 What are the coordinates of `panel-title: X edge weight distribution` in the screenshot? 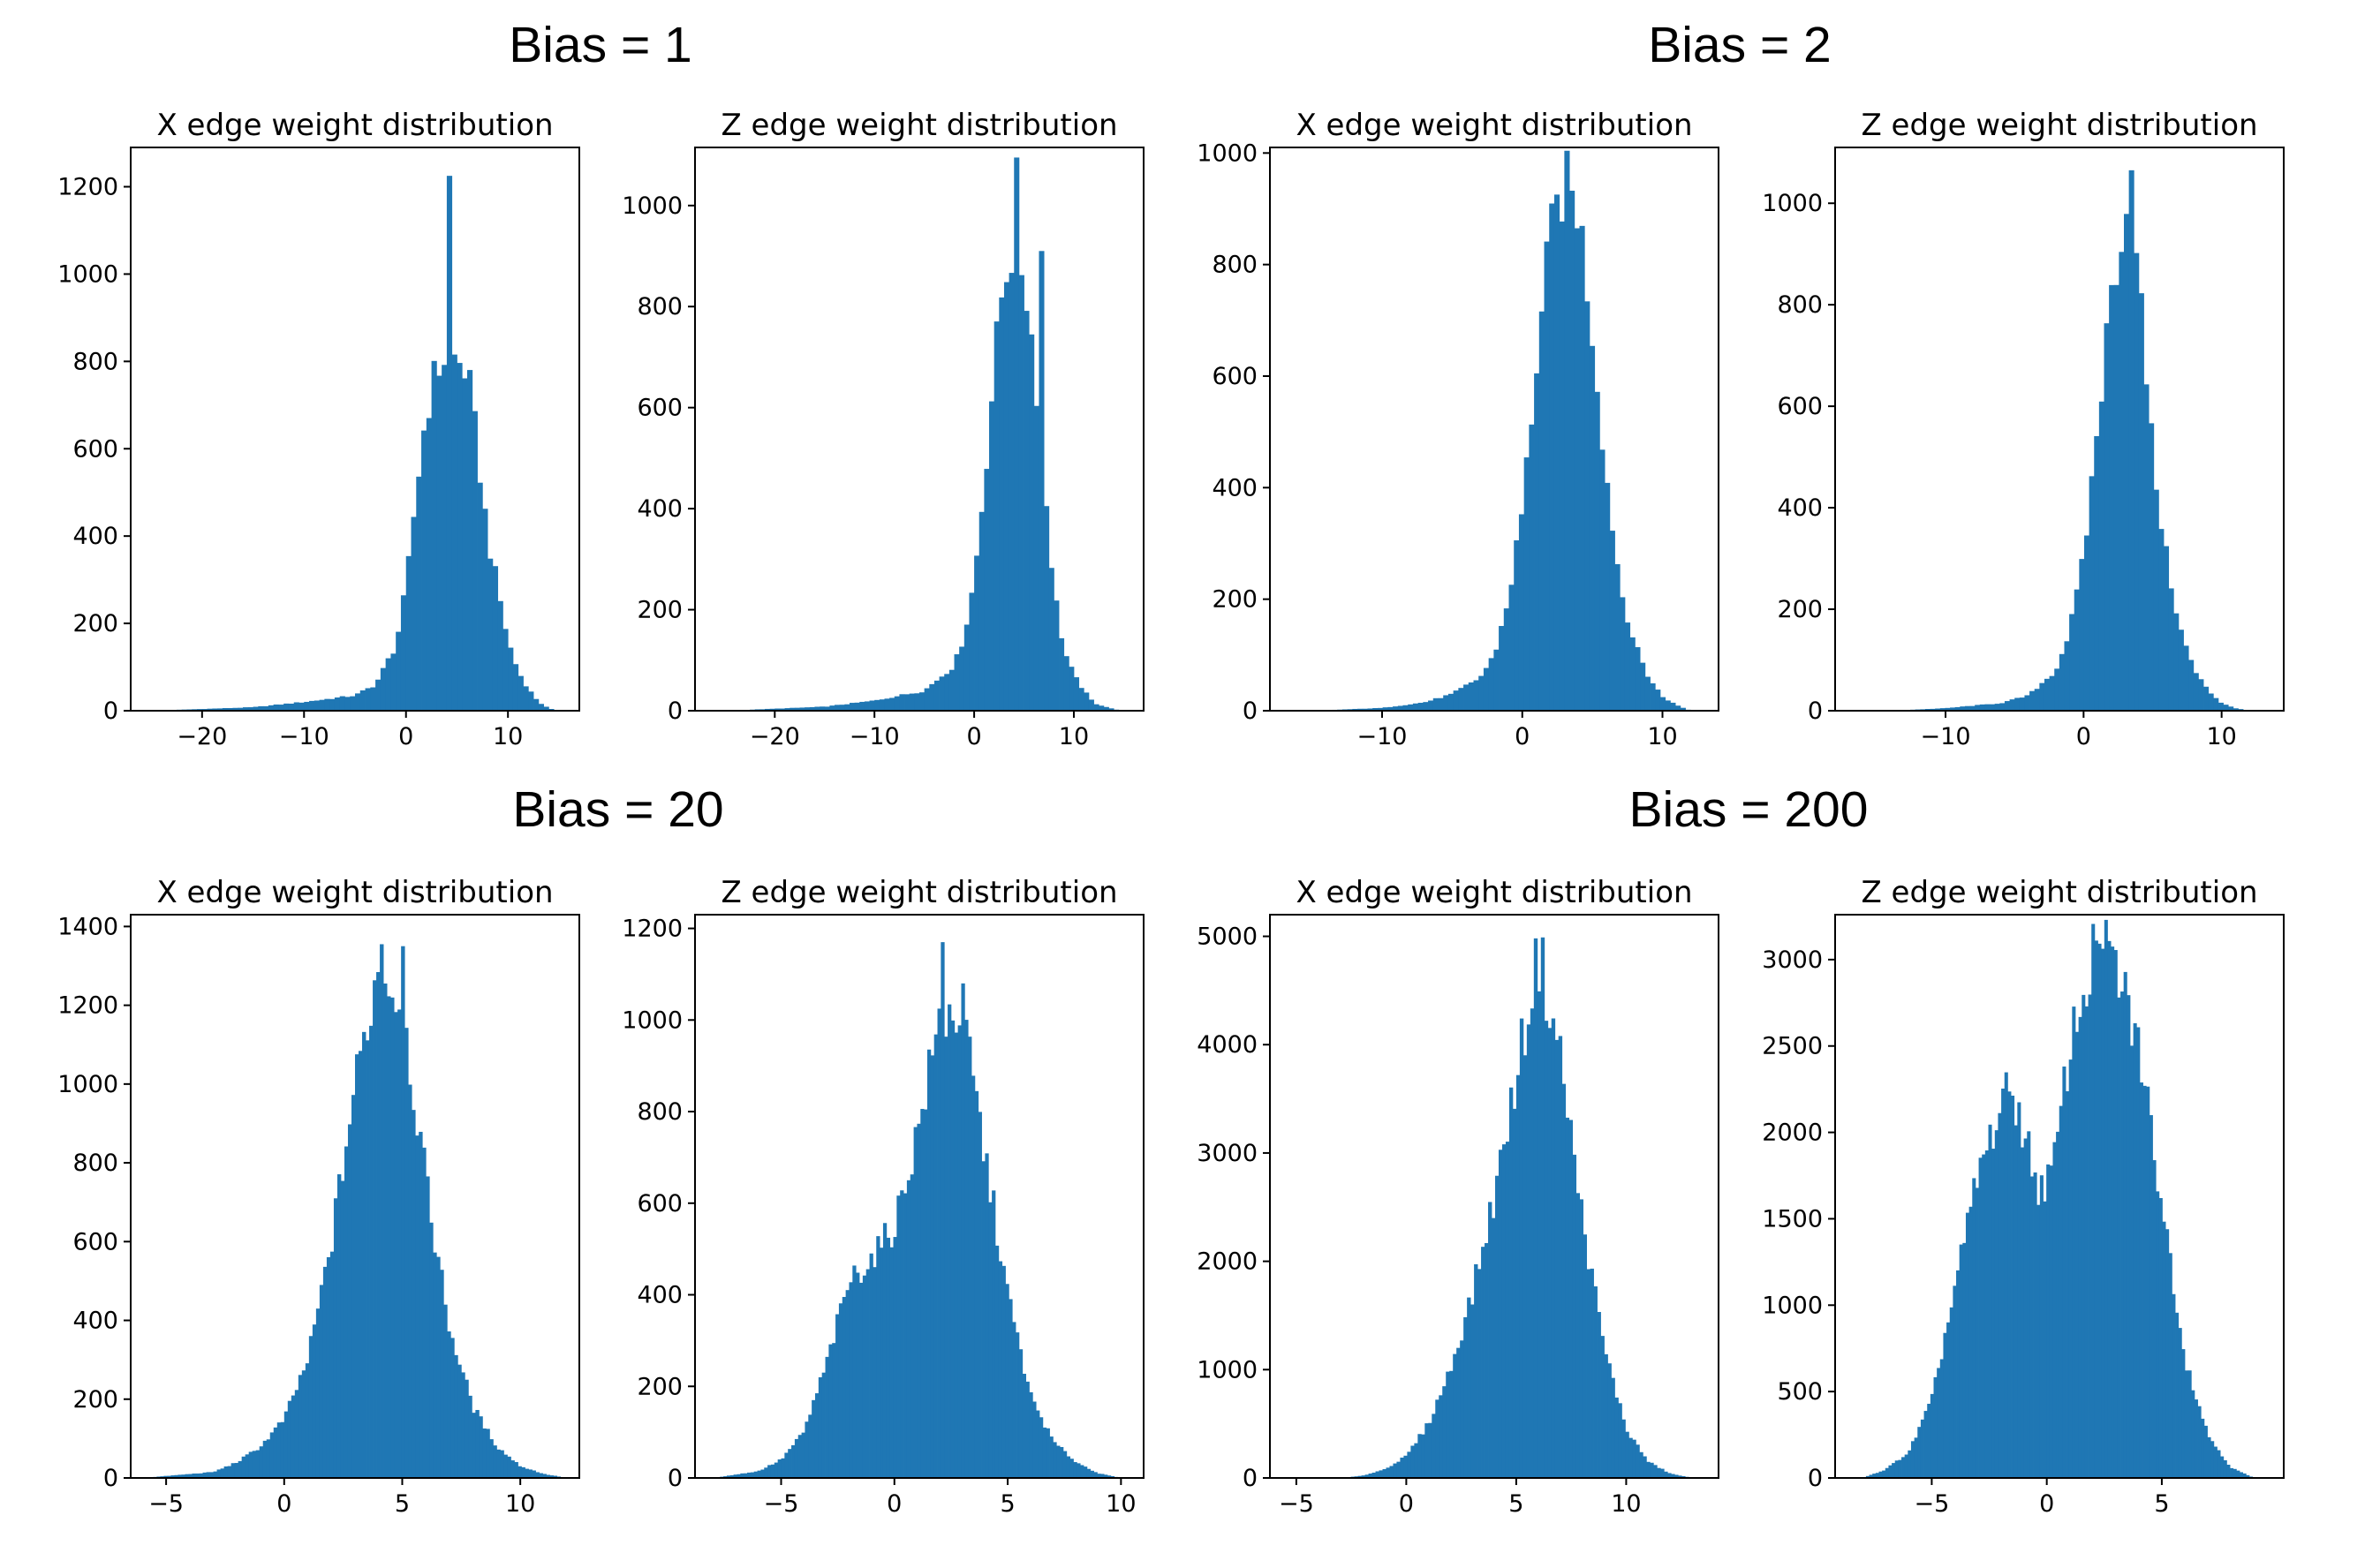 It's located at (1494, 892).